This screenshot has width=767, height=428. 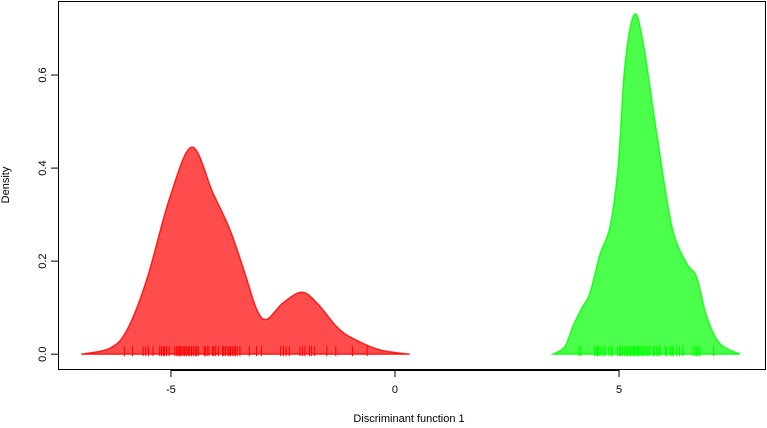 What do you see at coordinates (43, 74) in the screenshot?
I see `y-tick-label: 0.6` at bounding box center [43, 74].